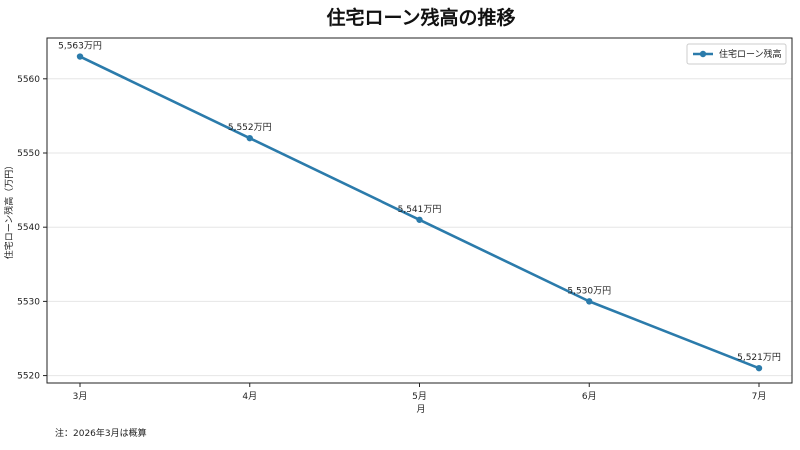 This screenshot has width=800, height=450. Describe the element at coordinates (28, 154) in the screenshot. I see `y-tick-label: 5550` at that location.